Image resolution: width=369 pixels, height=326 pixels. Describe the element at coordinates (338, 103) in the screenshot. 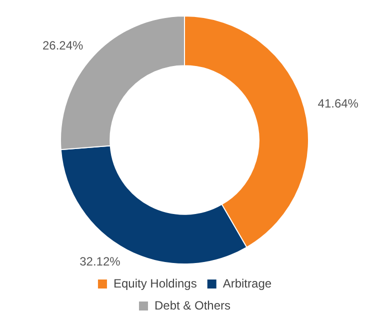

I see `data-label: 41.64%` at that location.